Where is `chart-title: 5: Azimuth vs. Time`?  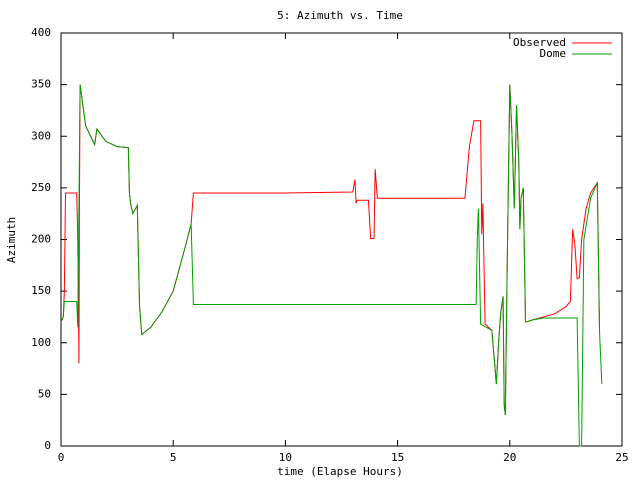 chart-title: 5: Azimuth vs. Time is located at coordinates (340, 15).